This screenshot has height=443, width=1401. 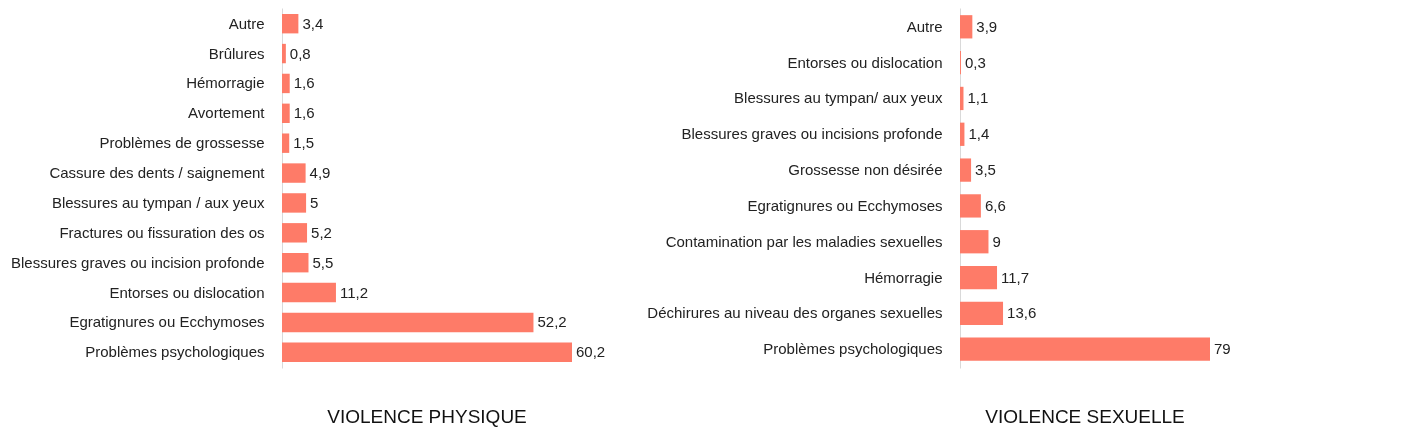 What do you see at coordinates (804, 241) in the screenshot?
I see `y-tick-label: Contamination par les maladies sexuelles` at bounding box center [804, 241].